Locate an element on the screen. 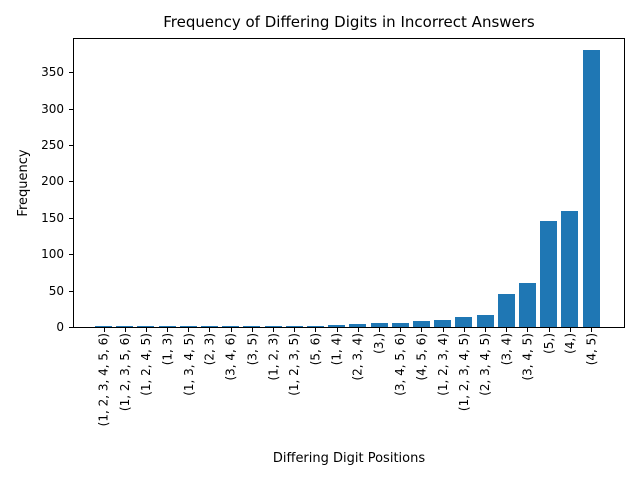  x-tick-label: (2, 3, 4, 5) is located at coordinates (485, 364).